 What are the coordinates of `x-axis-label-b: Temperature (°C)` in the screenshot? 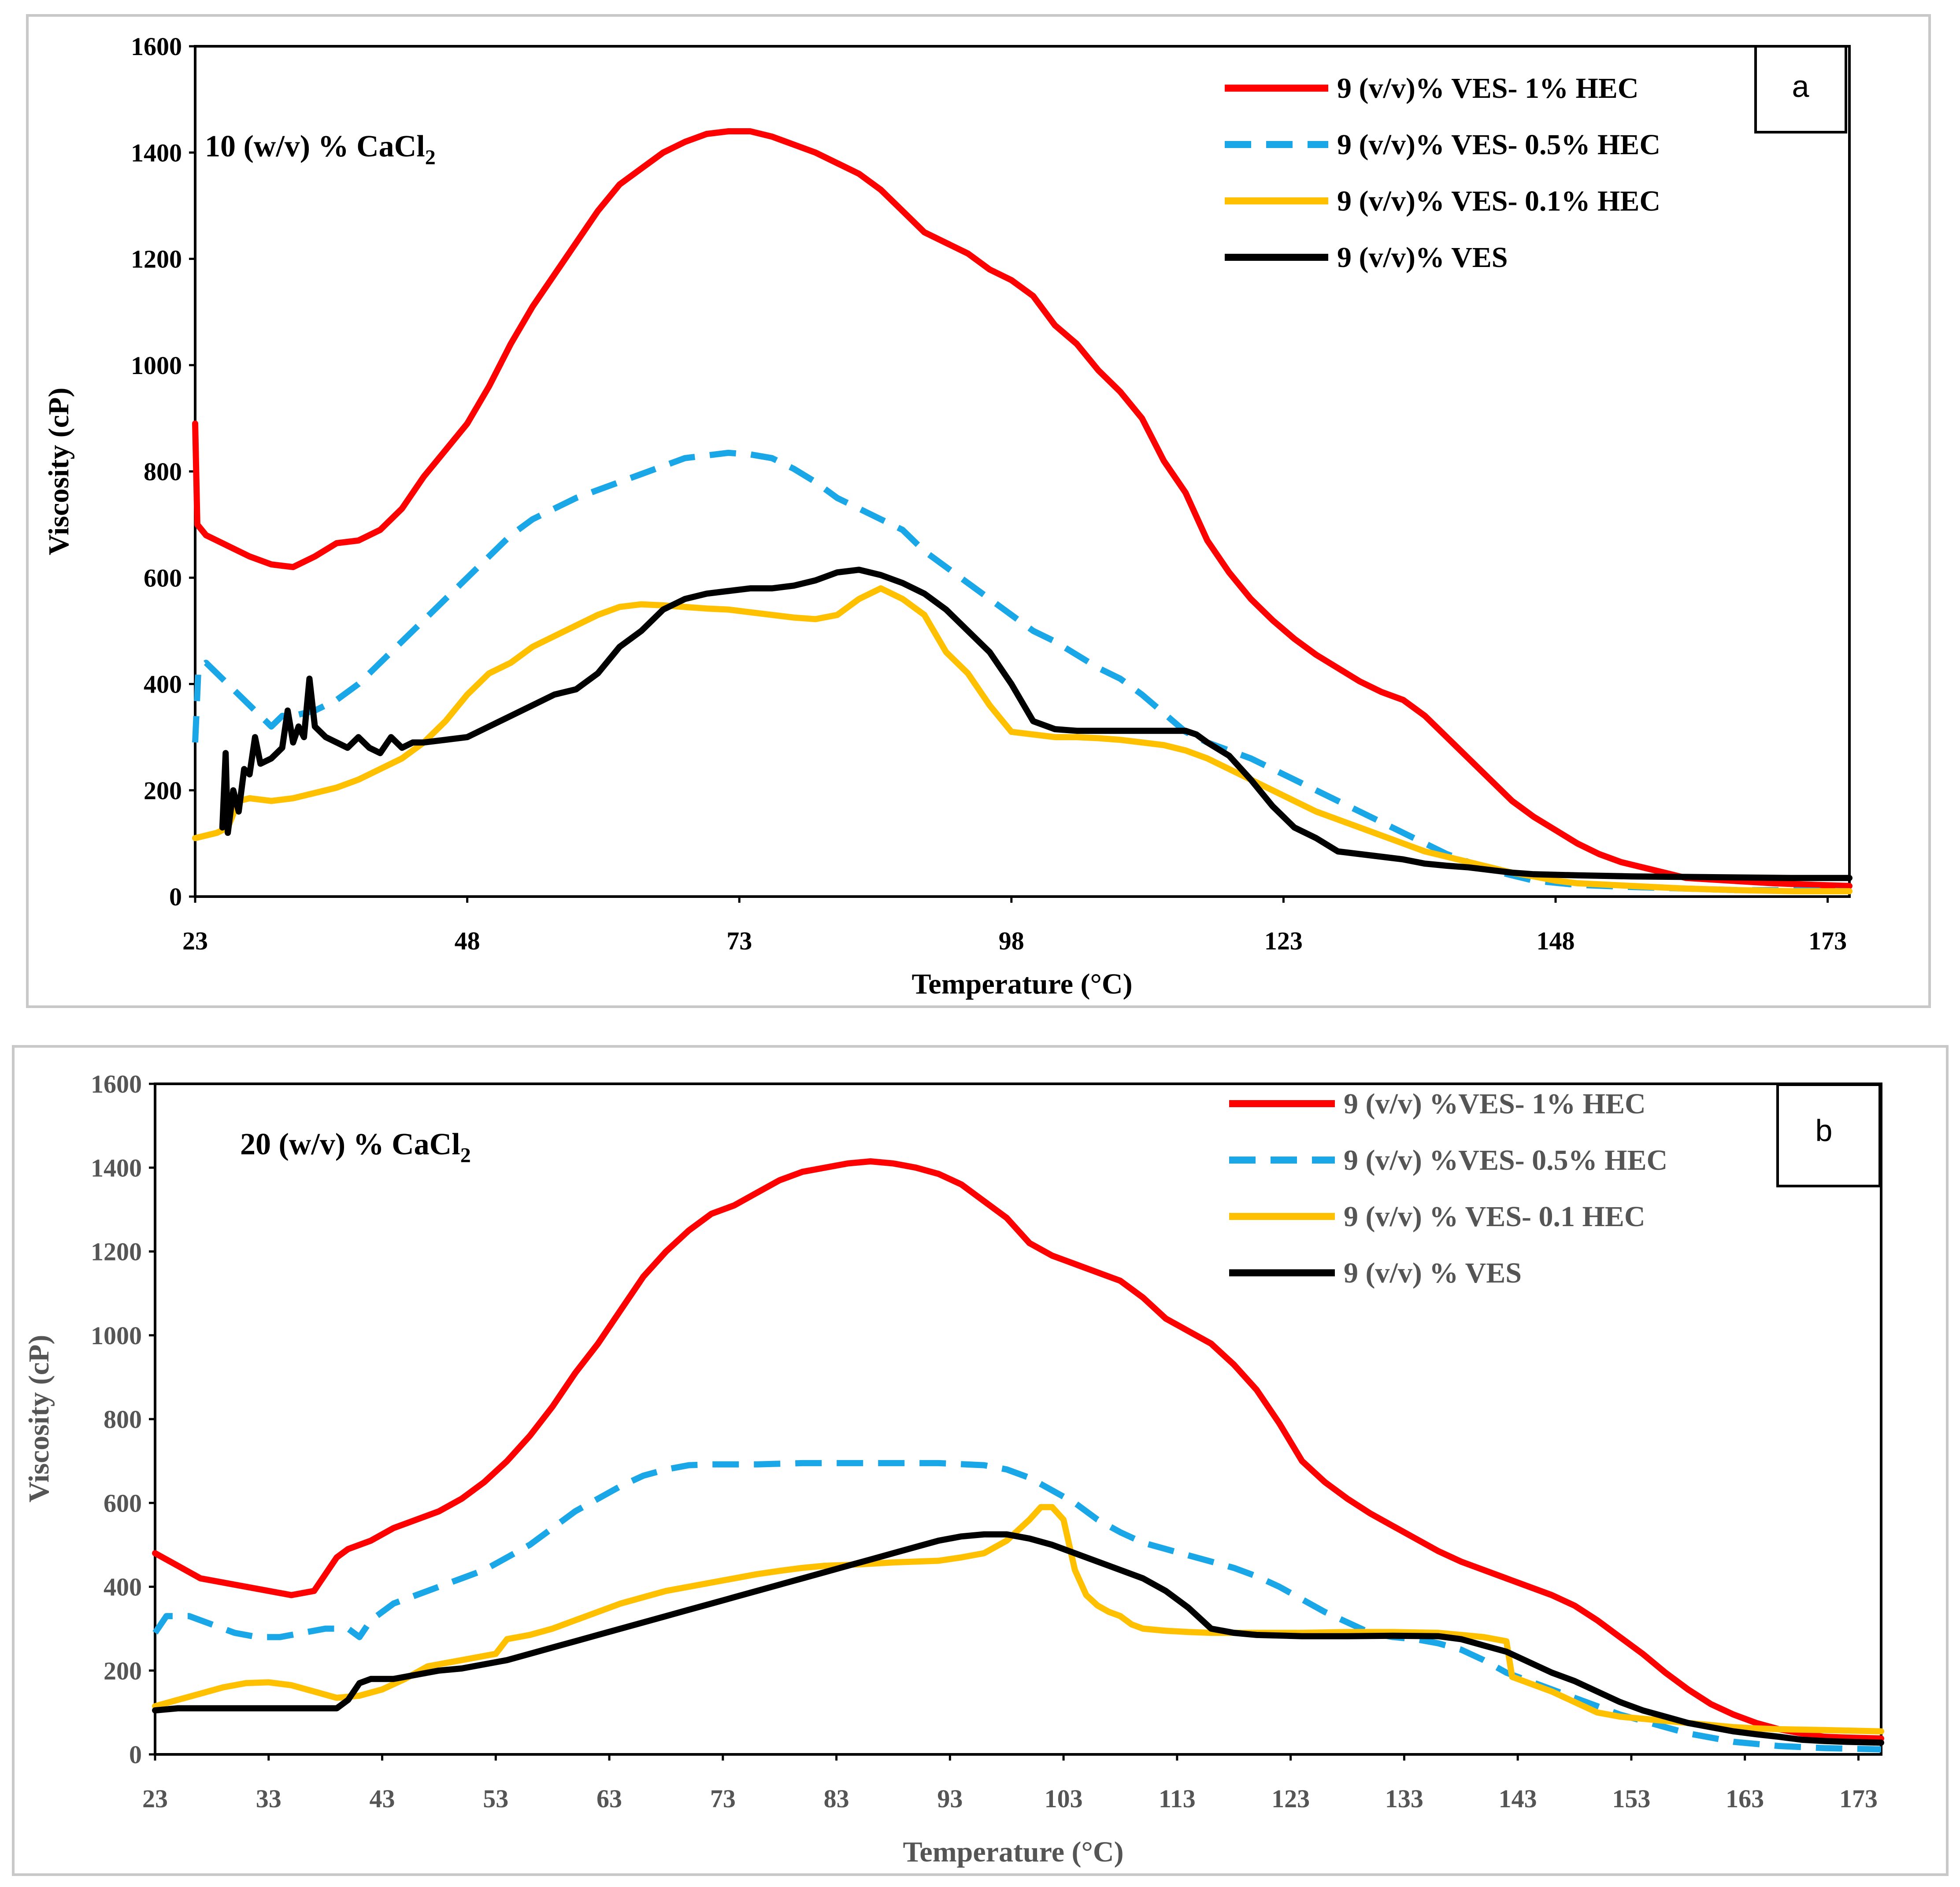 It's located at (1013, 1852).